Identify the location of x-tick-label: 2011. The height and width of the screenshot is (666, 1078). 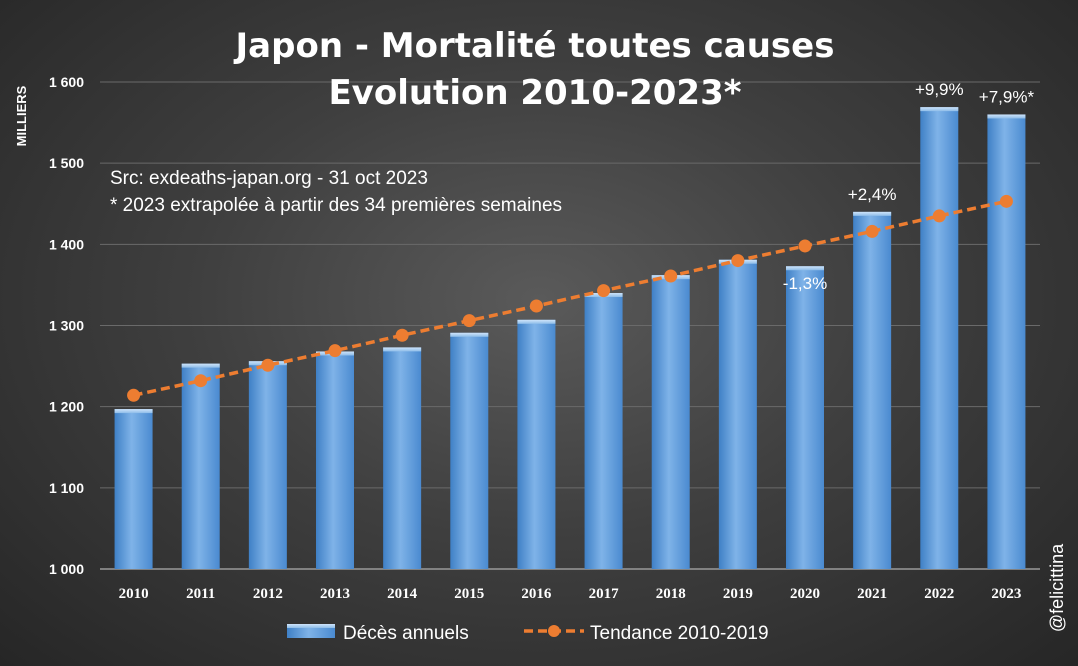
(200, 594).